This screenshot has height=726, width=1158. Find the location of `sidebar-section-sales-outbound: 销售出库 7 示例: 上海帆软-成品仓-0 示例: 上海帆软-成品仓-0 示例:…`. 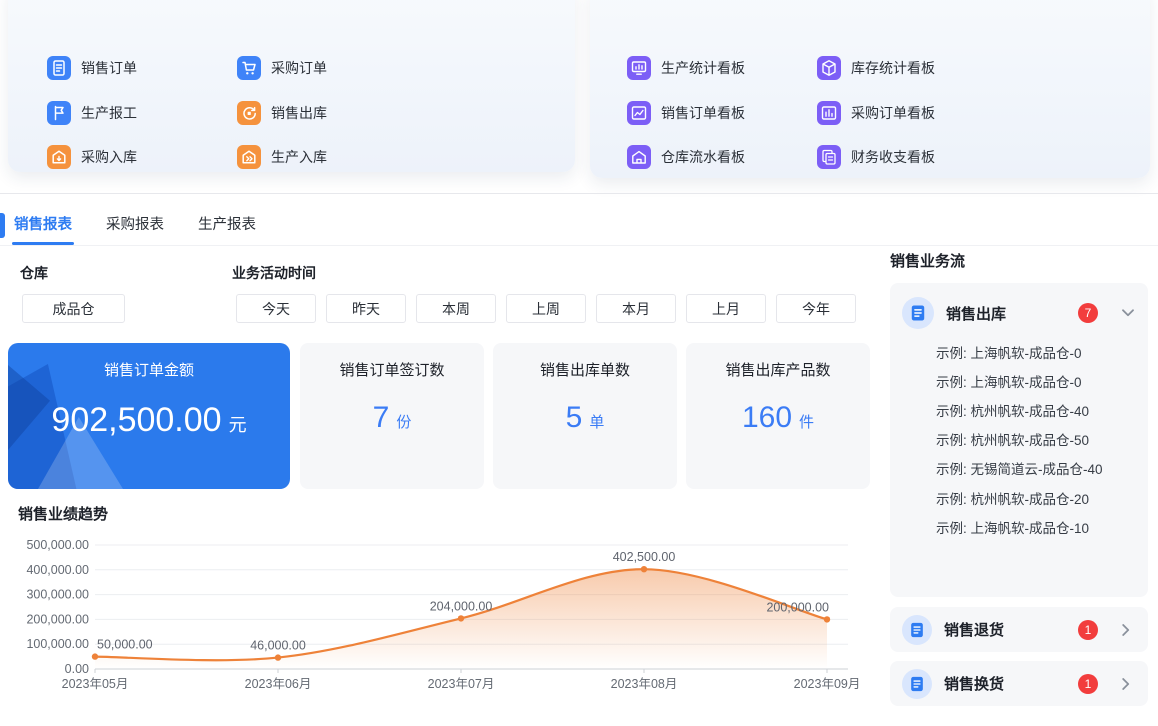

sidebar-section-sales-outbound: 销售出库 7 示例: 上海帆软-成品仓-0 示例: 上海帆软-成品仓-0 示例:… is located at coordinates (1019, 440).